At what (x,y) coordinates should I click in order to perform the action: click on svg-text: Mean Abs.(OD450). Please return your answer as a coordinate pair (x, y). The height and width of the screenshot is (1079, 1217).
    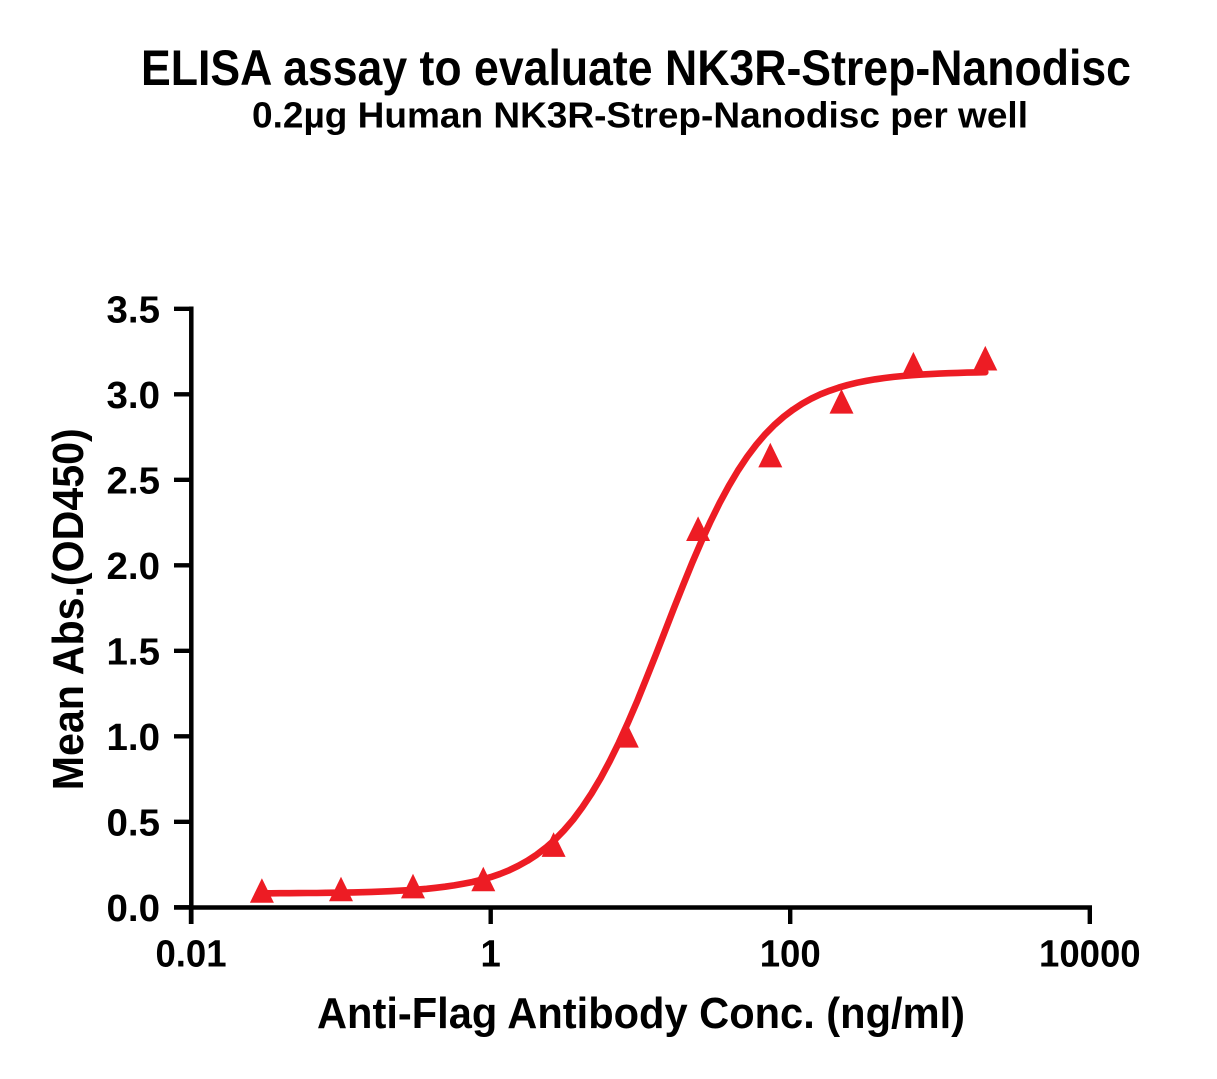
    Looking at the image, I should click on (68, 609).